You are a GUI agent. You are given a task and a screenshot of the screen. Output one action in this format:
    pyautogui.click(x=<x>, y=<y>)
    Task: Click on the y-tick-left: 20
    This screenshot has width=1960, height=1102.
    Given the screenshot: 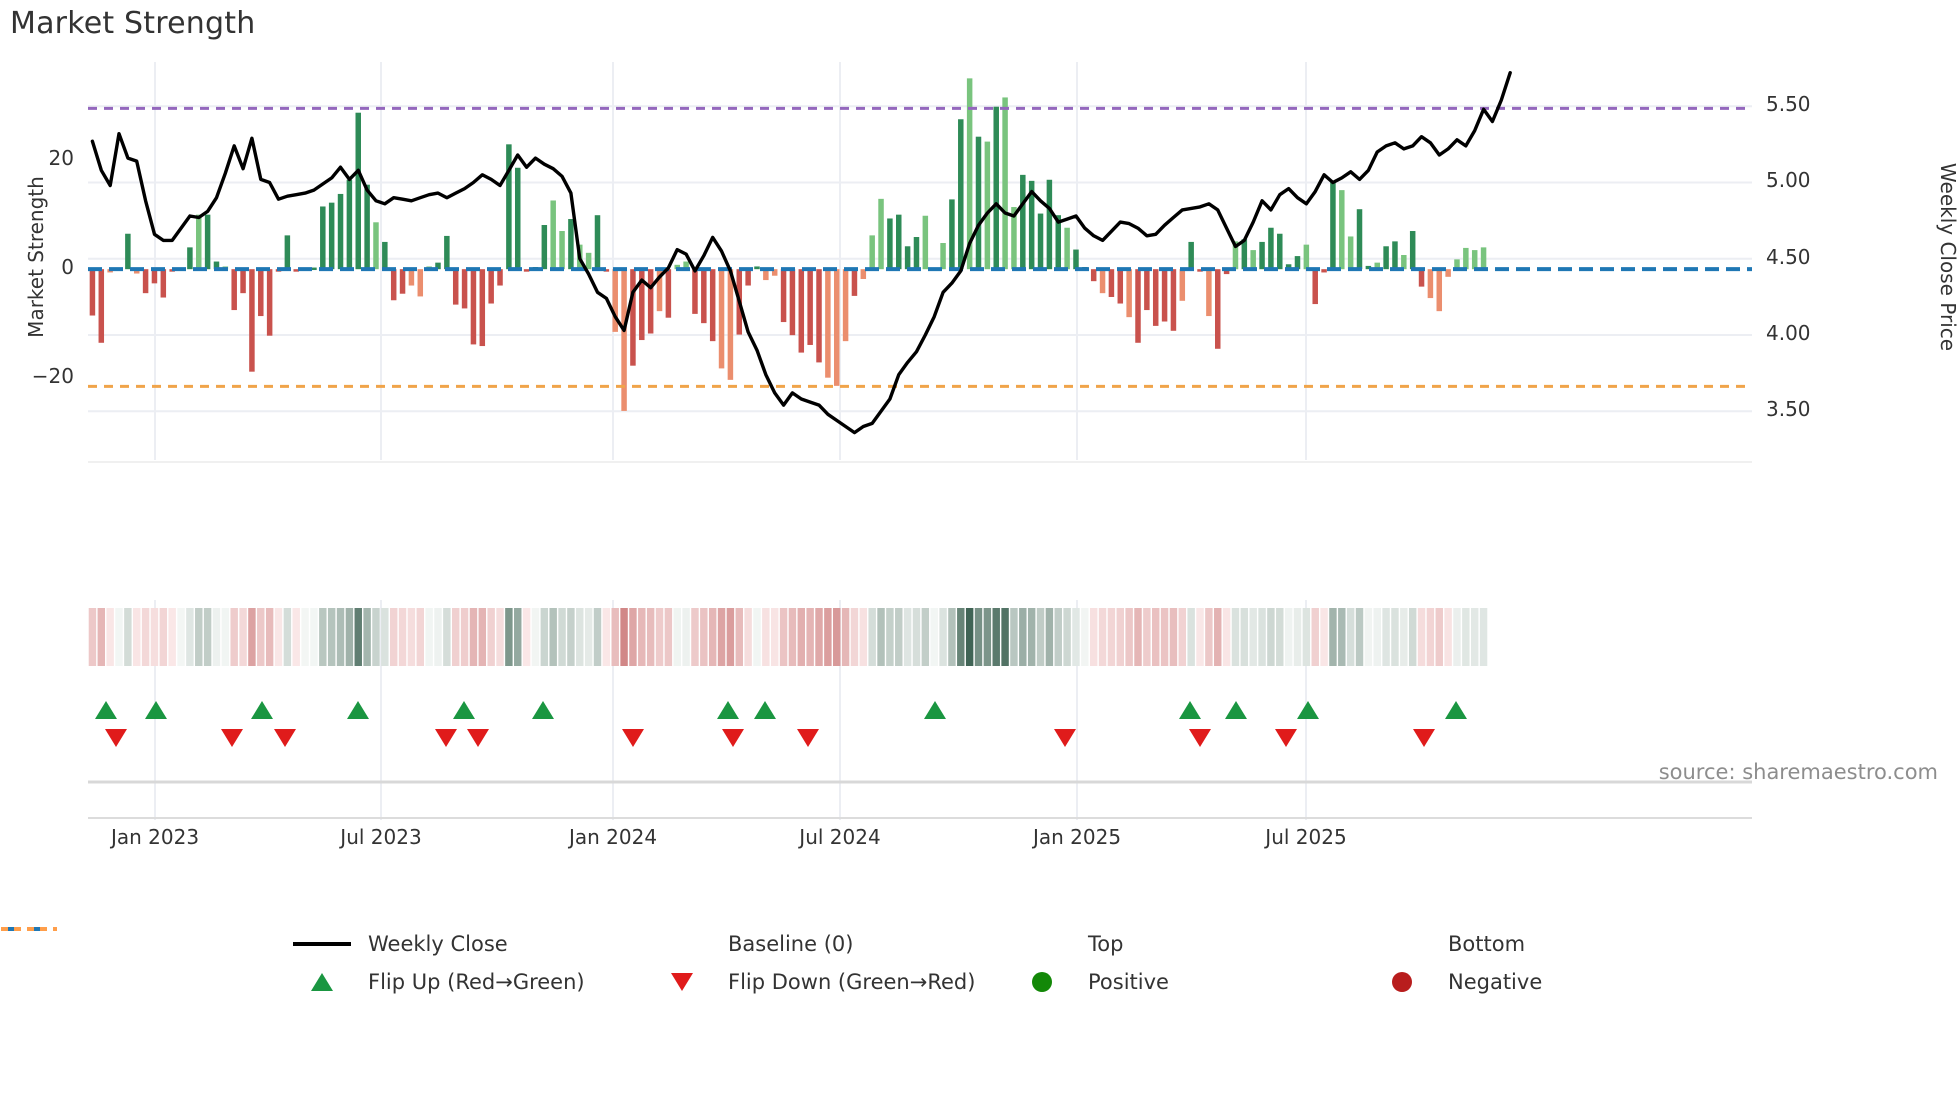 What is the action you would take?
    pyautogui.click(x=61, y=158)
    